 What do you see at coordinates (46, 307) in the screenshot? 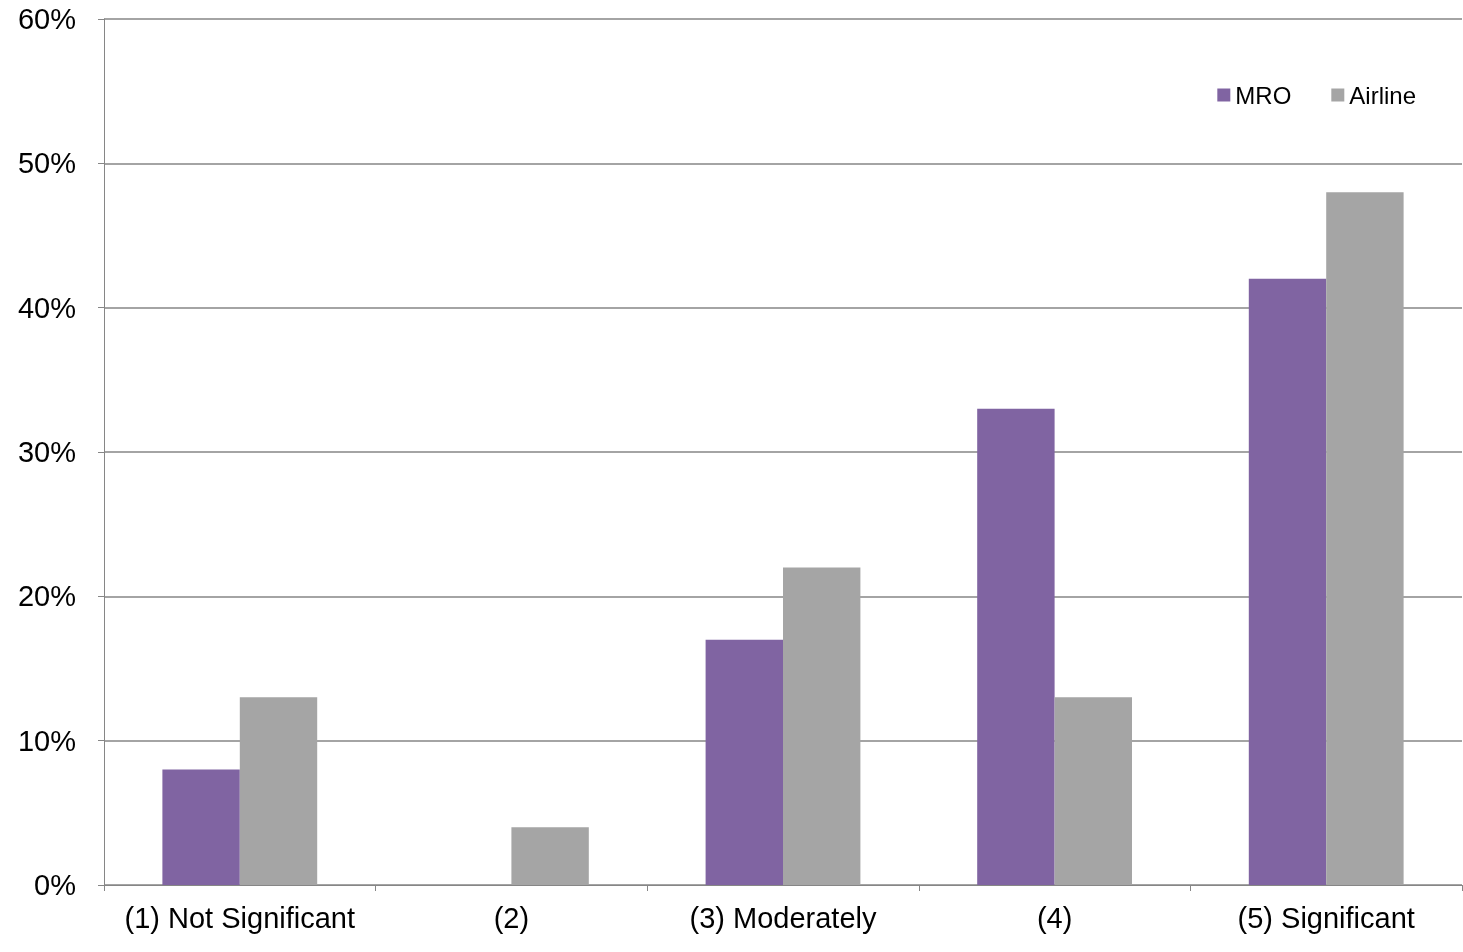
I see `y-tick-label: 40%` at bounding box center [46, 307].